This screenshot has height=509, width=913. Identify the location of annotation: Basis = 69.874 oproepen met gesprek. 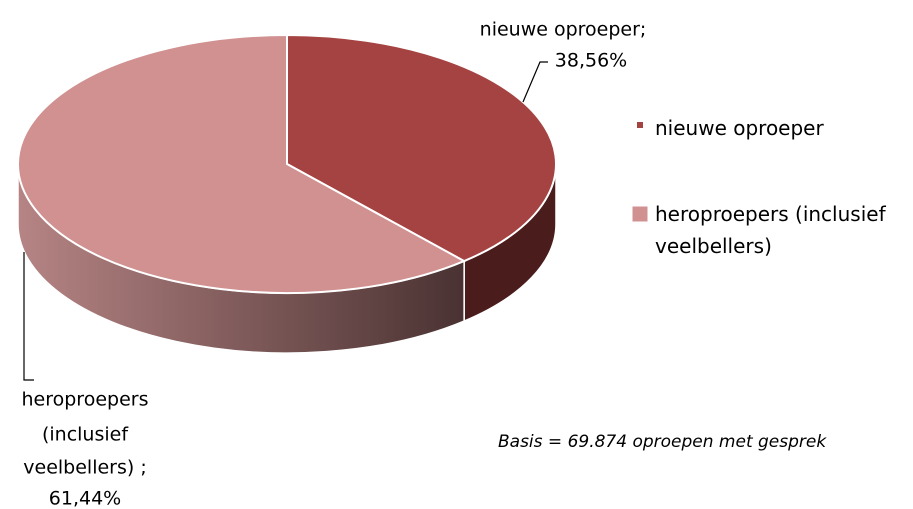
(662, 442).